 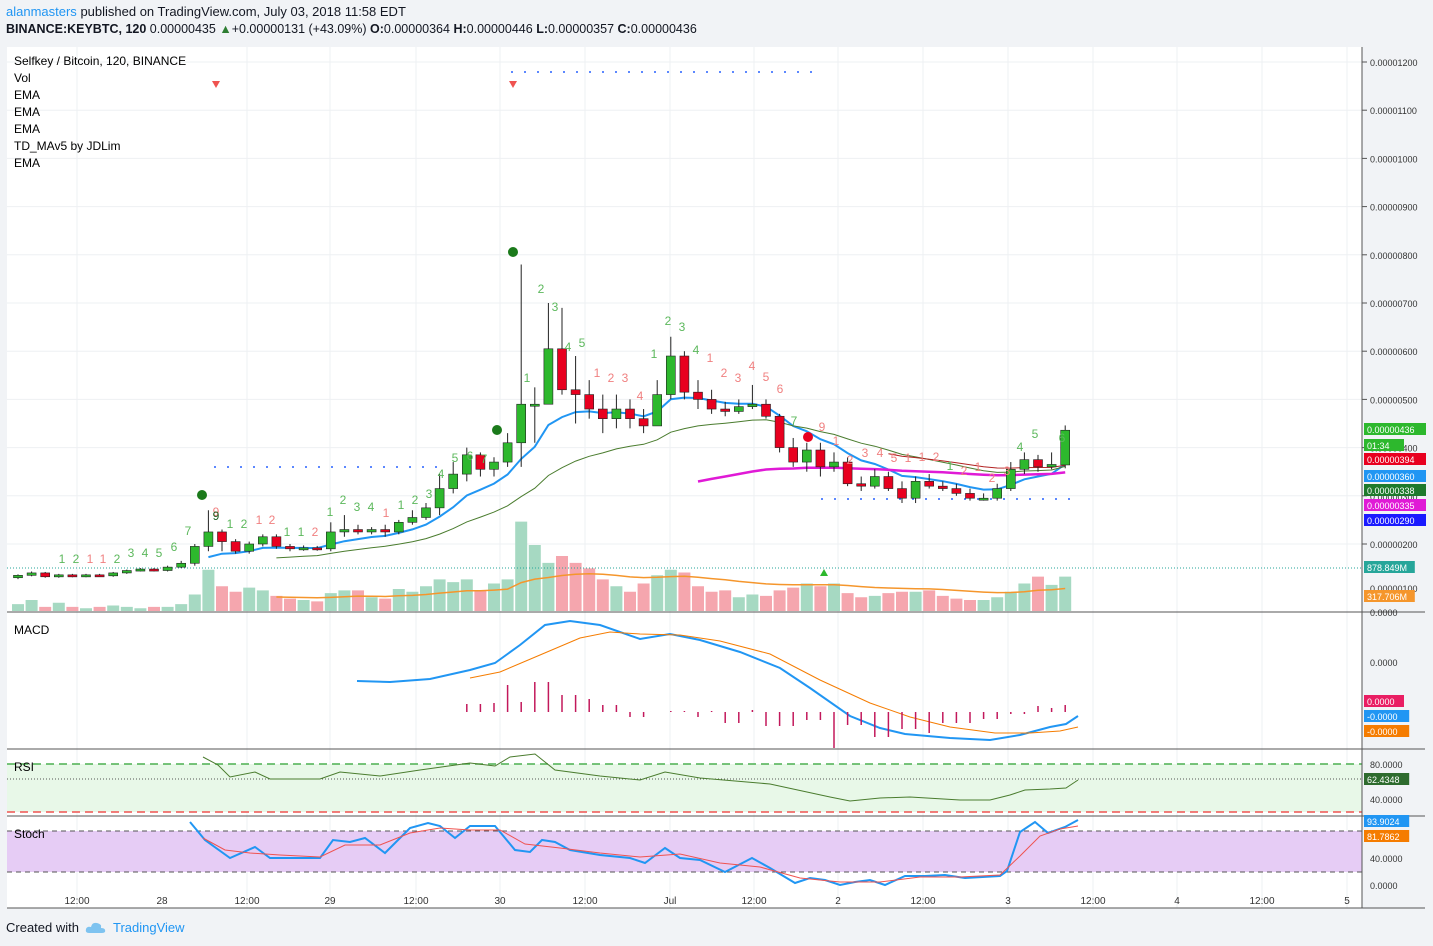 What do you see at coordinates (32, 630) in the screenshot?
I see `macd-title: MACD` at bounding box center [32, 630].